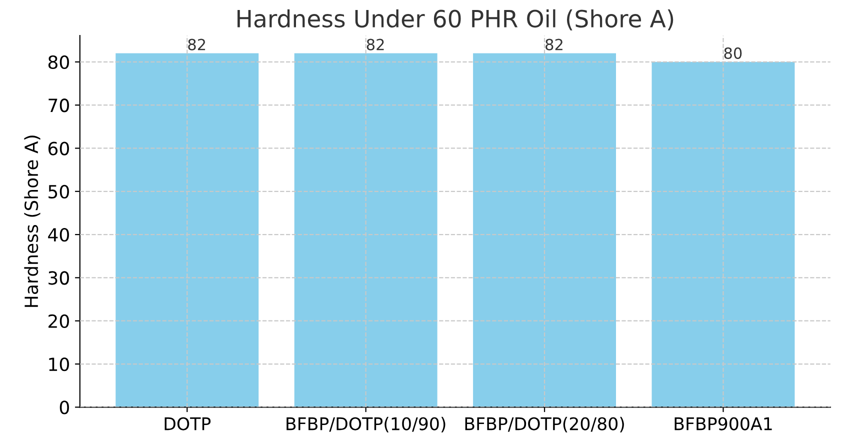 The width and height of the screenshot is (850, 445). What do you see at coordinates (58, 105) in the screenshot?
I see `y-tick-label: 70` at bounding box center [58, 105].